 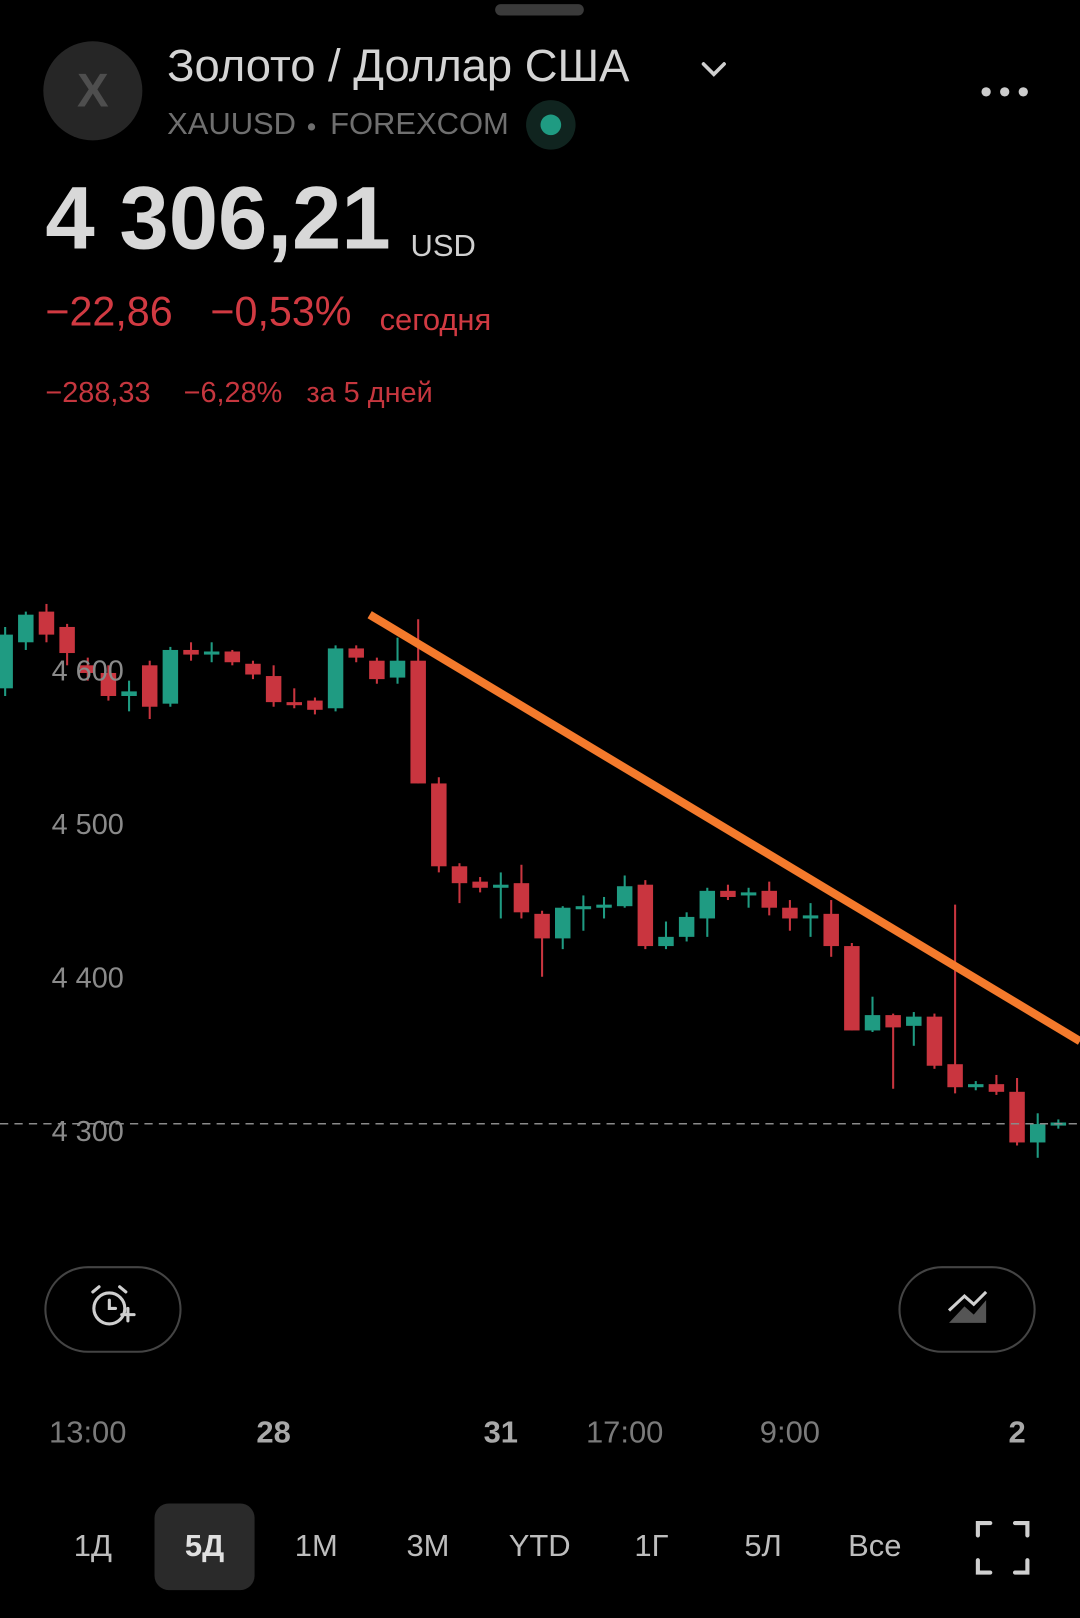 I want to click on logo-letter: X, so click(x=93, y=90).